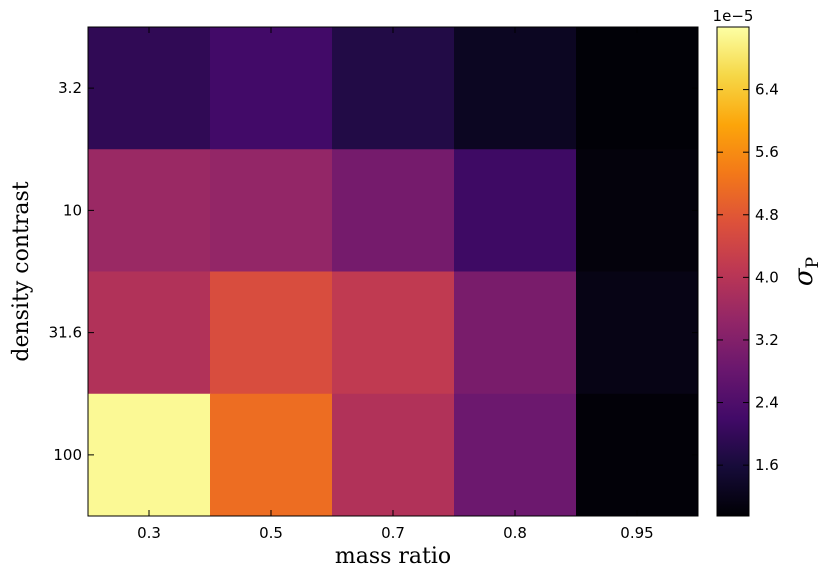 The image size is (830, 583). What do you see at coordinates (767, 340) in the screenshot?
I see `colorbar-tick-label: 3.2` at bounding box center [767, 340].